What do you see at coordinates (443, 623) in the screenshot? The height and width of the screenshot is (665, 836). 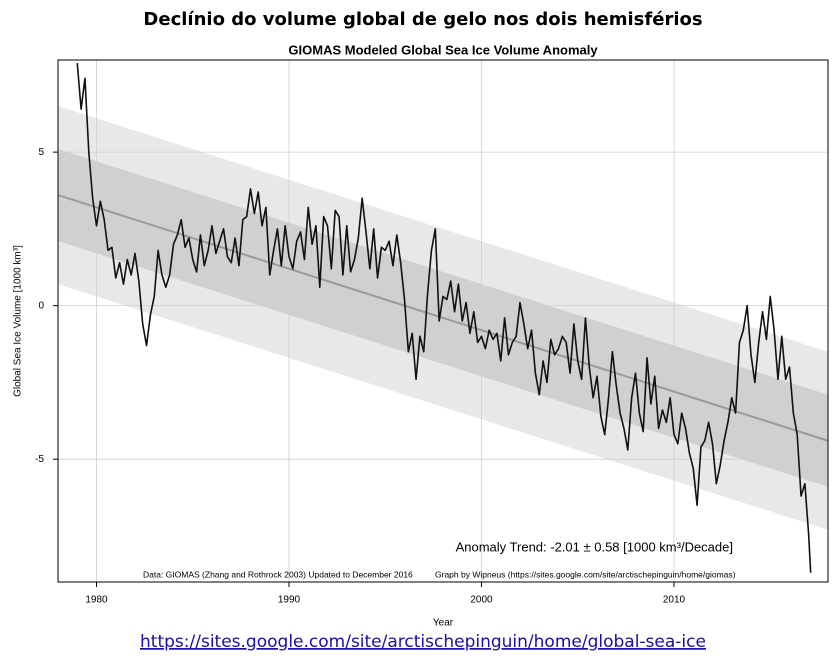 I see `x-axis-label: Year` at bounding box center [443, 623].